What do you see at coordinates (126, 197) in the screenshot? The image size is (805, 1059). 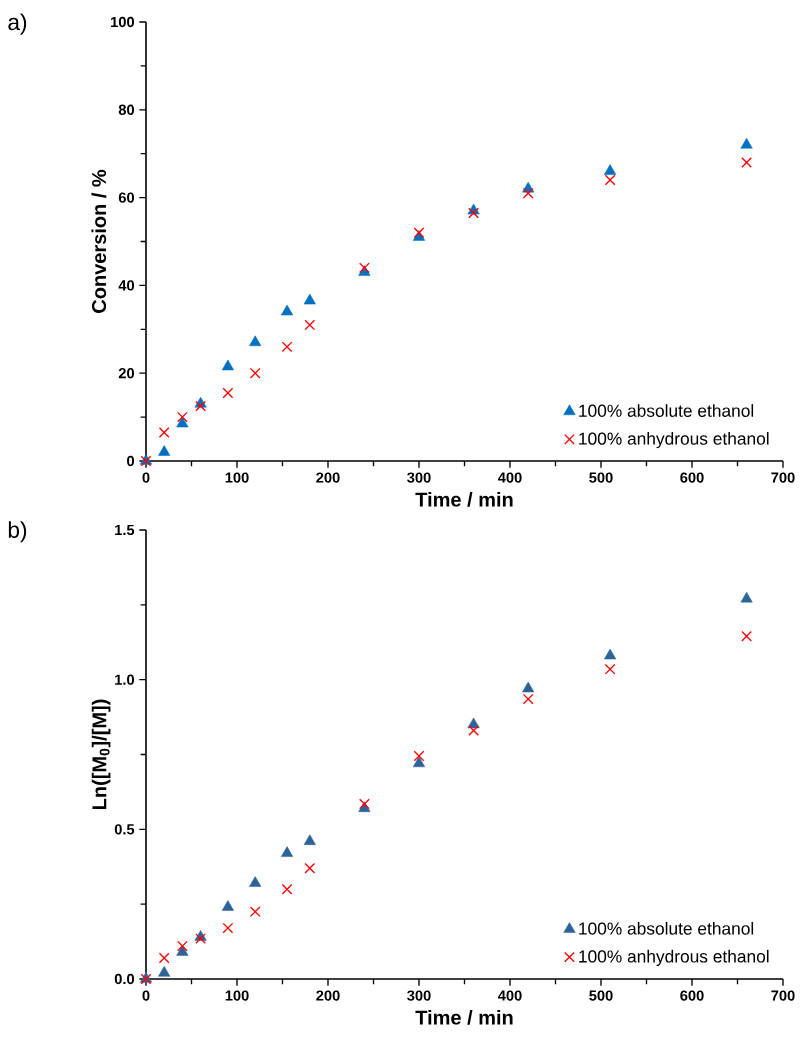 I see `y-tick-label: 60` at bounding box center [126, 197].